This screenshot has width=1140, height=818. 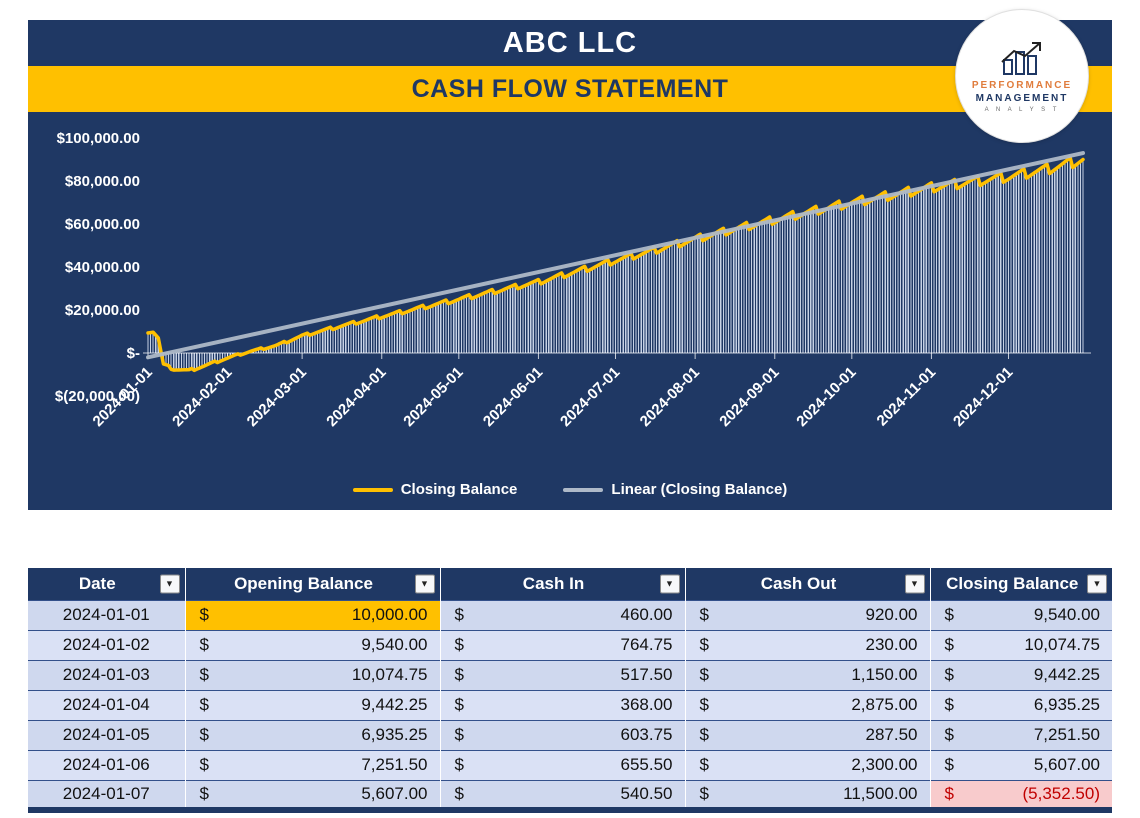 What do you see at coordinates (1021, 704) in the screenshot?
I see `closing-balance-cell: $6,935.25` at bounding box center [1021, 704].